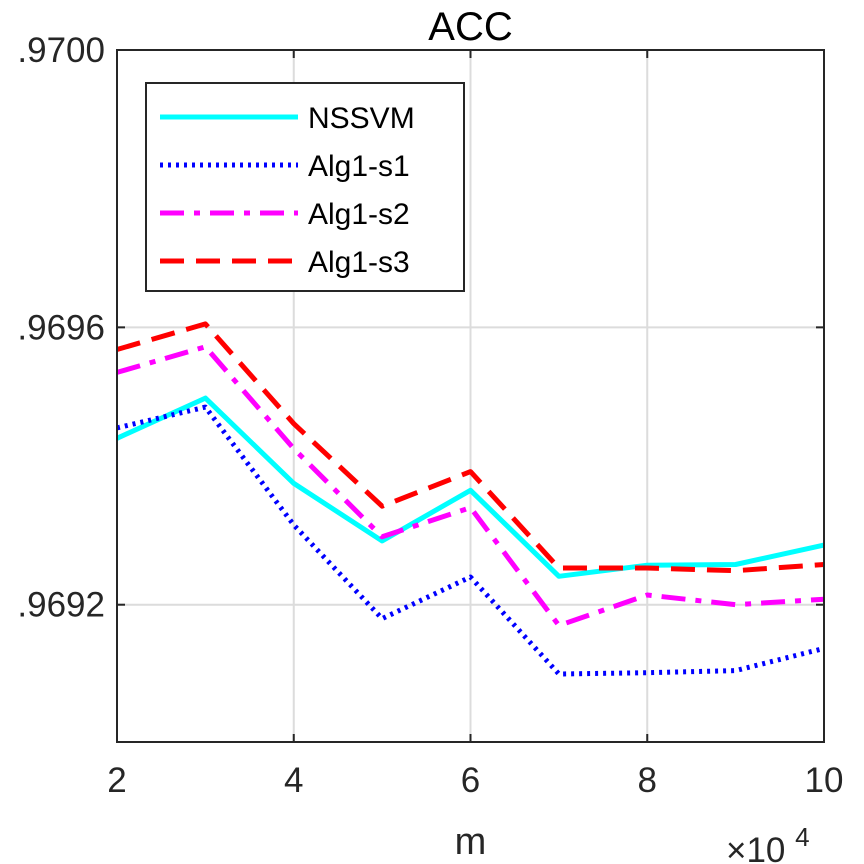 The height and width of the screenshot is (864, 864). I want to click on legend-label: Alg1-s2, so click(359, 214).